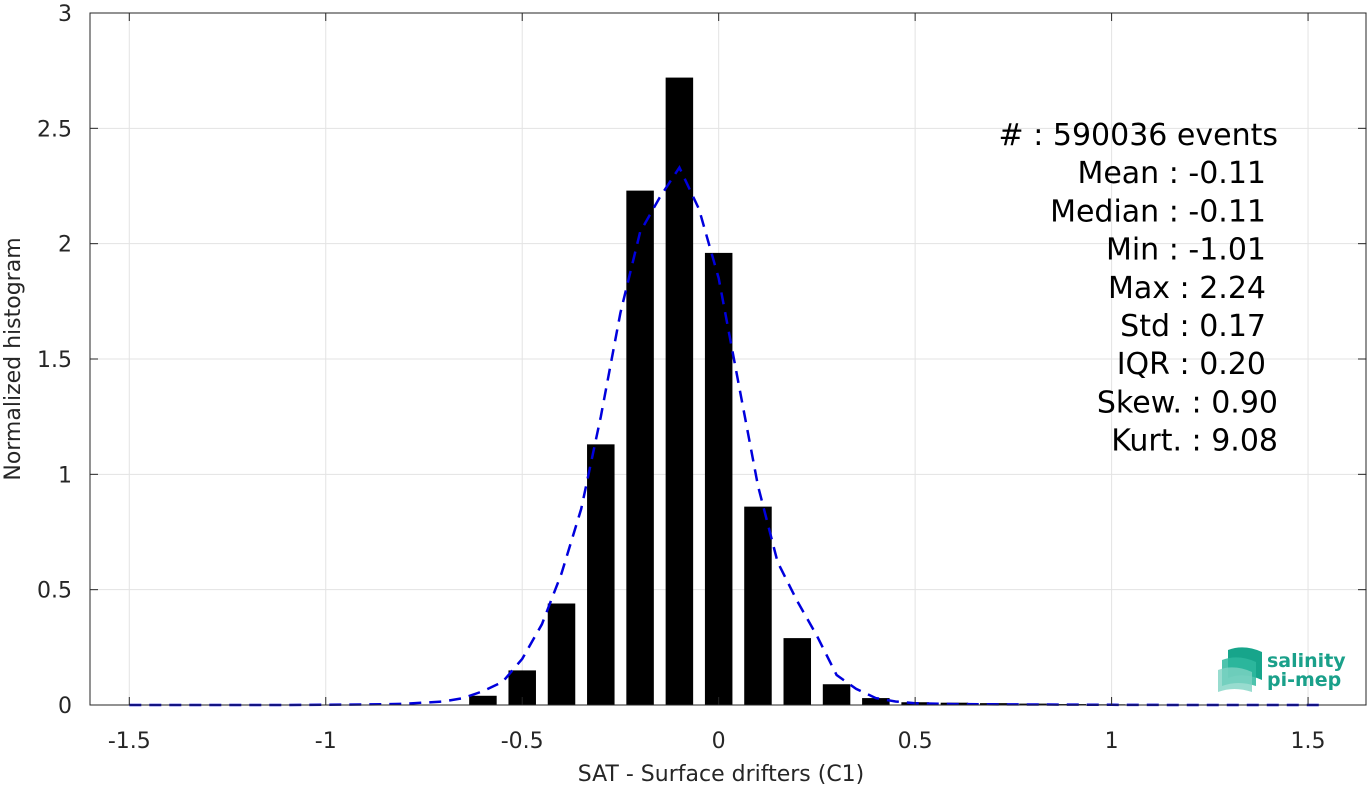 The image size is (1367, 785). I want to click on y-tick-label: 1.5, so click(54, 360).